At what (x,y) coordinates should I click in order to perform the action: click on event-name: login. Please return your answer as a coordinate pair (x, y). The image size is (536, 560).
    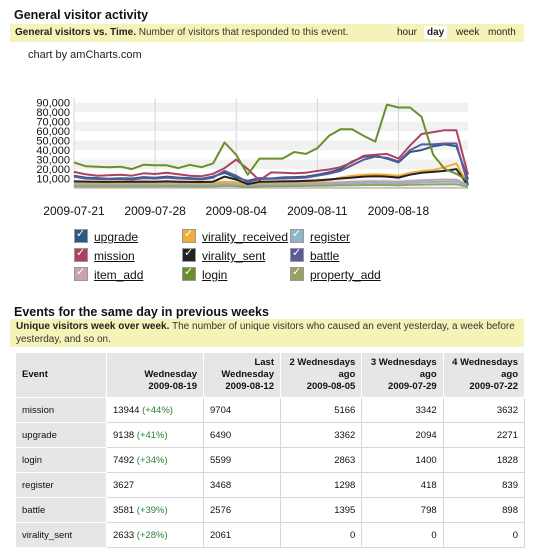
    Looking at the image, I should click on (61, 460).